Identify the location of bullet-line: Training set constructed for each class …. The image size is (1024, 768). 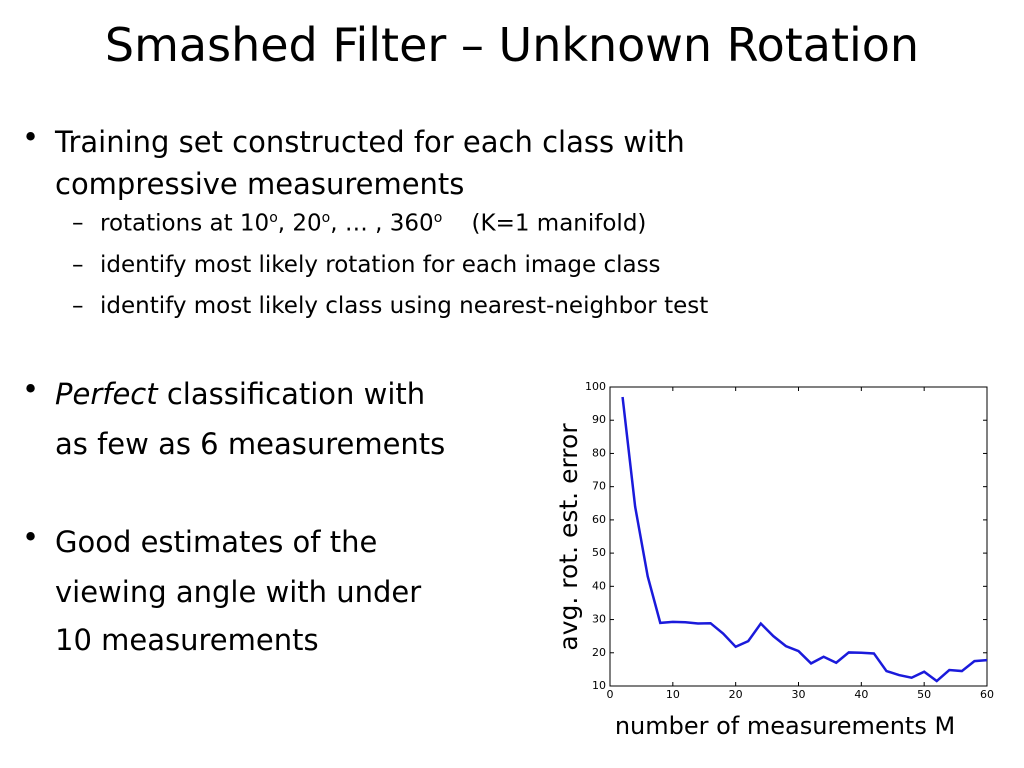
(370, 142).